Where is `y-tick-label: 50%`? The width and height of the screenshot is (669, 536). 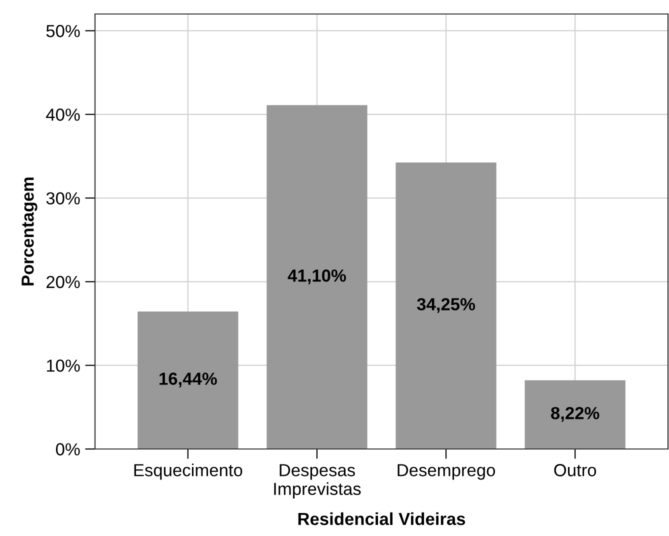
y-tick-label: 50% is located at coordinates (63, 31).